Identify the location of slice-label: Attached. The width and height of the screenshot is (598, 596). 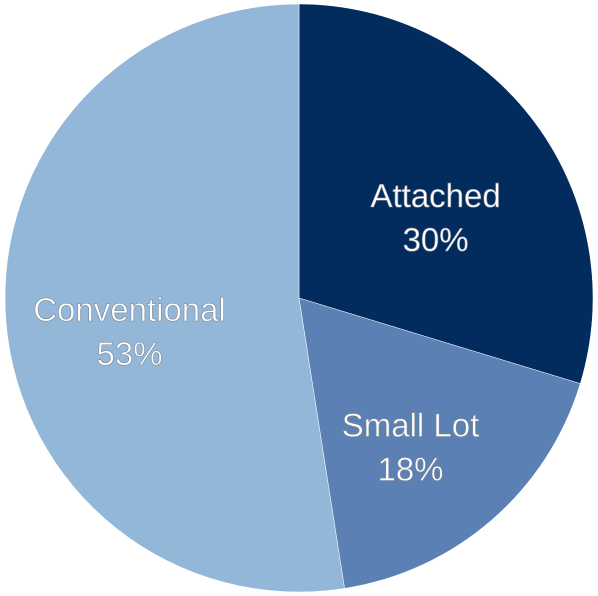
(435, 195).